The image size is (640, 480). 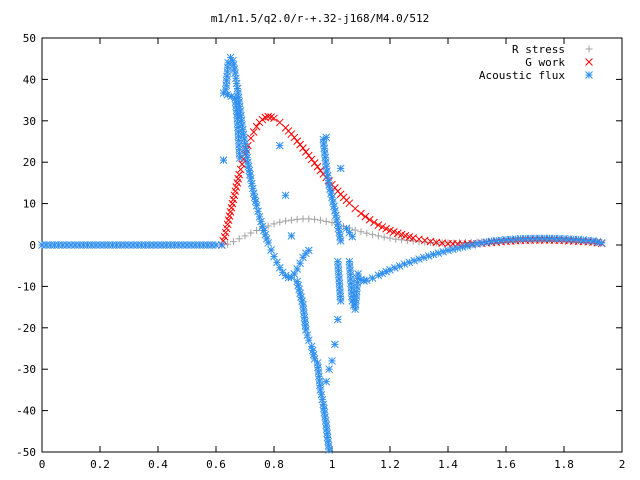 What do you see at coordinates (390, 464) in the screenshot?
I see `x-tick-label: 1.2` at bounding box center [390, 464].